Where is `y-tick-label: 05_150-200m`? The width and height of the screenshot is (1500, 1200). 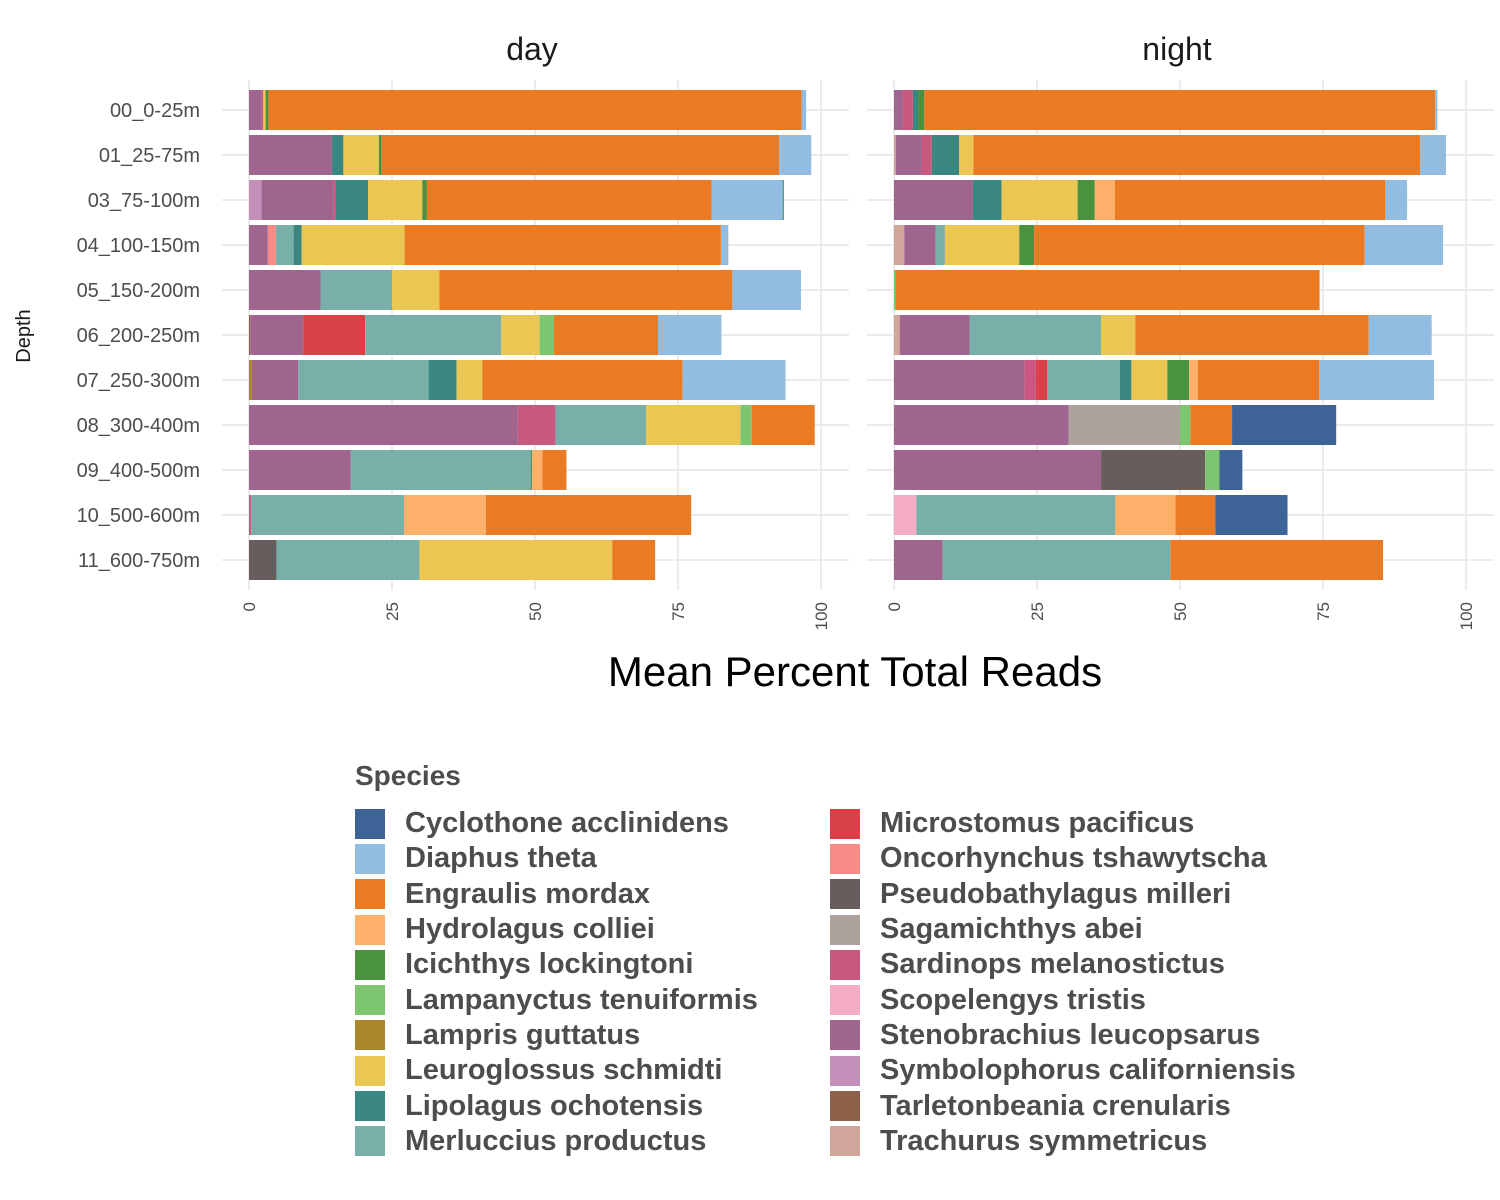
y-tick-label: 05_150-200m is located at coordinates (138, 291).